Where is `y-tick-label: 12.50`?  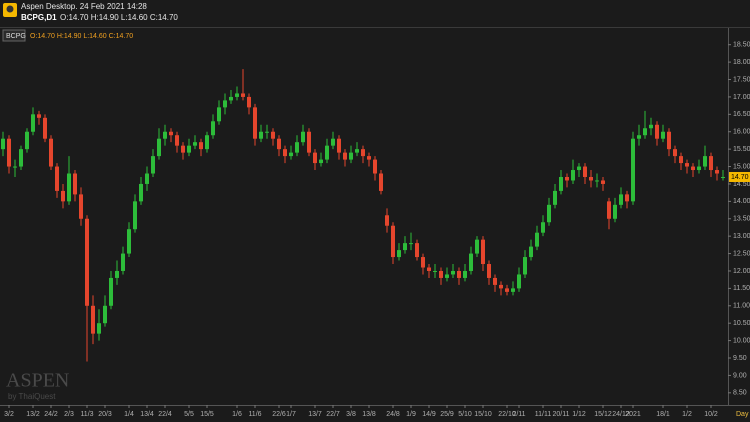
y-tick-label: 12.50 is located at coordinates (741, 253).